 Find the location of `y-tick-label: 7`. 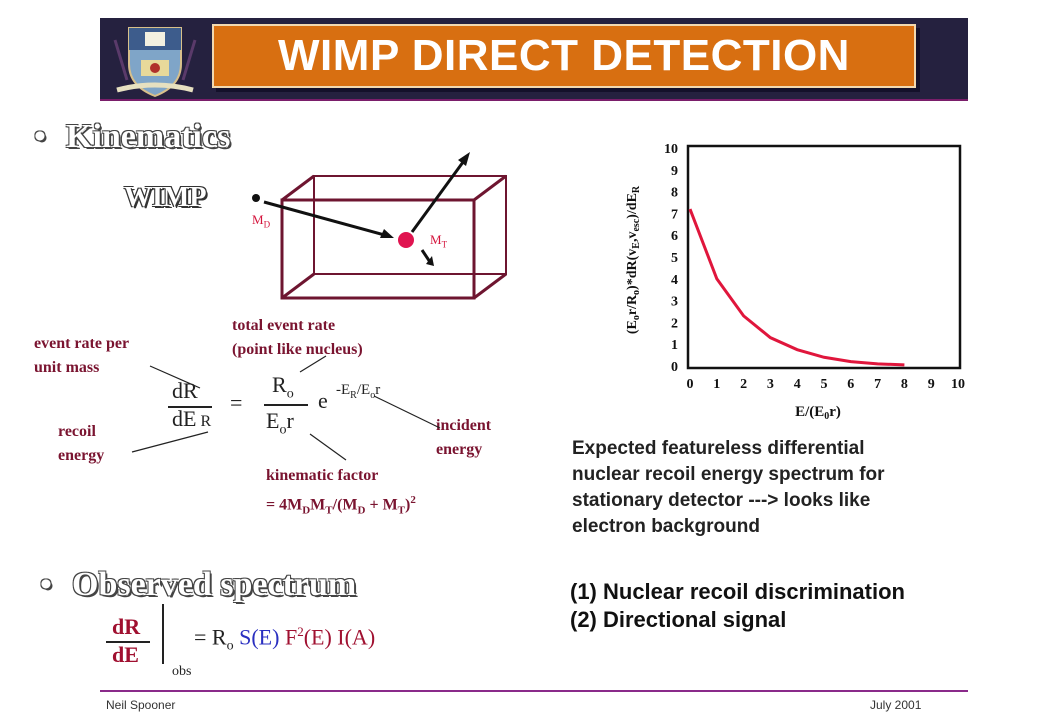

y-tick-label: 7 is located at coordinates (674, 214).